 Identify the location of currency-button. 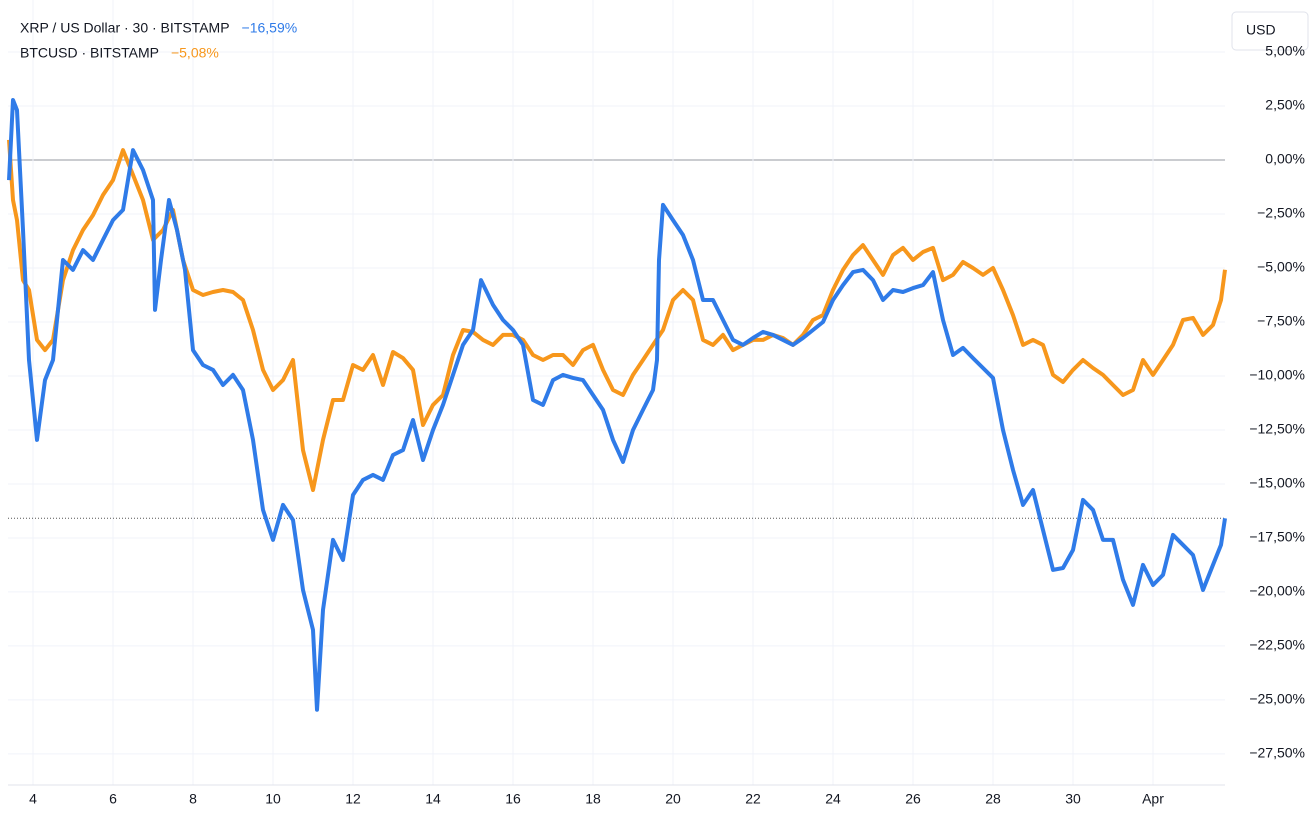
(1270, 31).